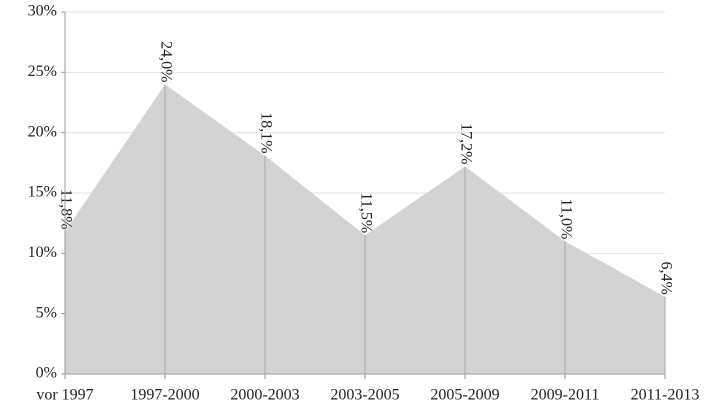 The width and height of the screenshot is (710, 411). What do you see at coordinates (464, 395) in the screenshot?
I see `x-tick-label: 2005-2009` at bounding box center [464, 395].